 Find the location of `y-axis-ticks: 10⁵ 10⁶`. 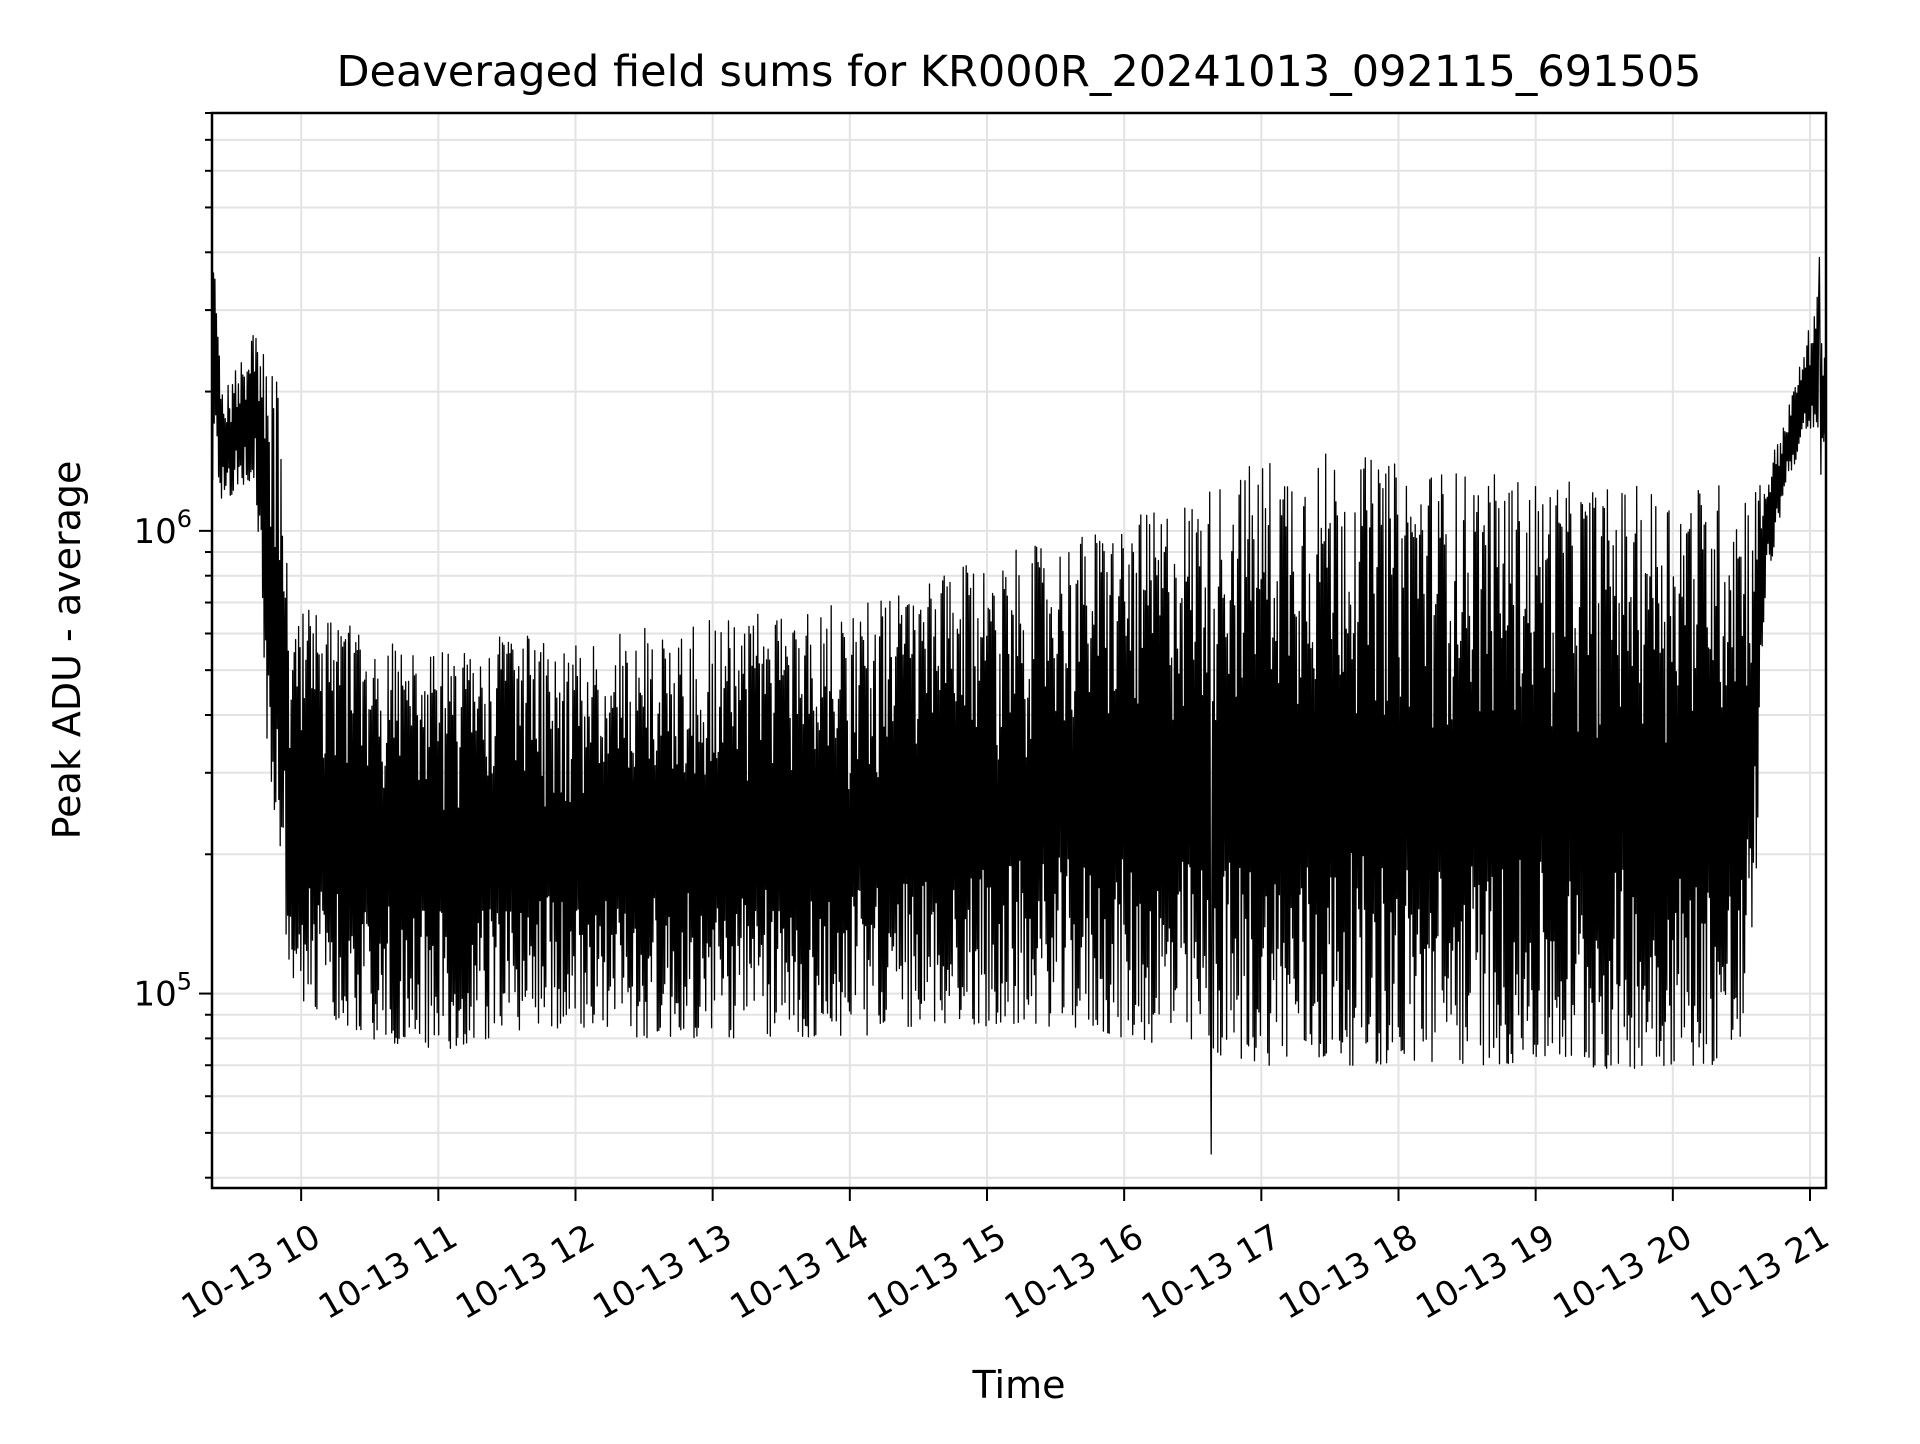

y-axis-ticks: 10⁵ 10⁶ is located at coordinates (172, 645).